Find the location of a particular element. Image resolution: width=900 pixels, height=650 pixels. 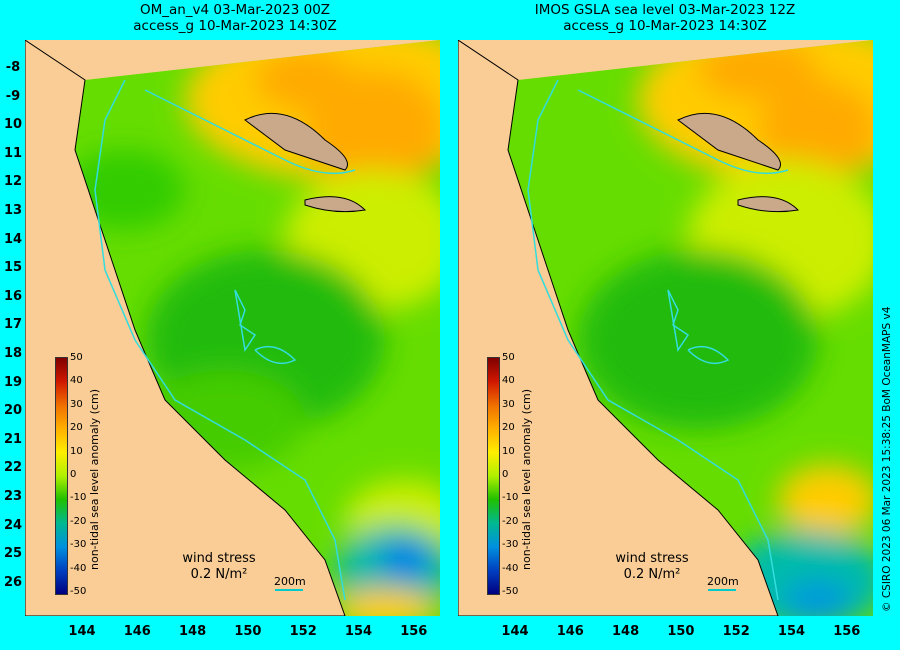

y-tick-label: 11 is located at coordinates (13, 153).